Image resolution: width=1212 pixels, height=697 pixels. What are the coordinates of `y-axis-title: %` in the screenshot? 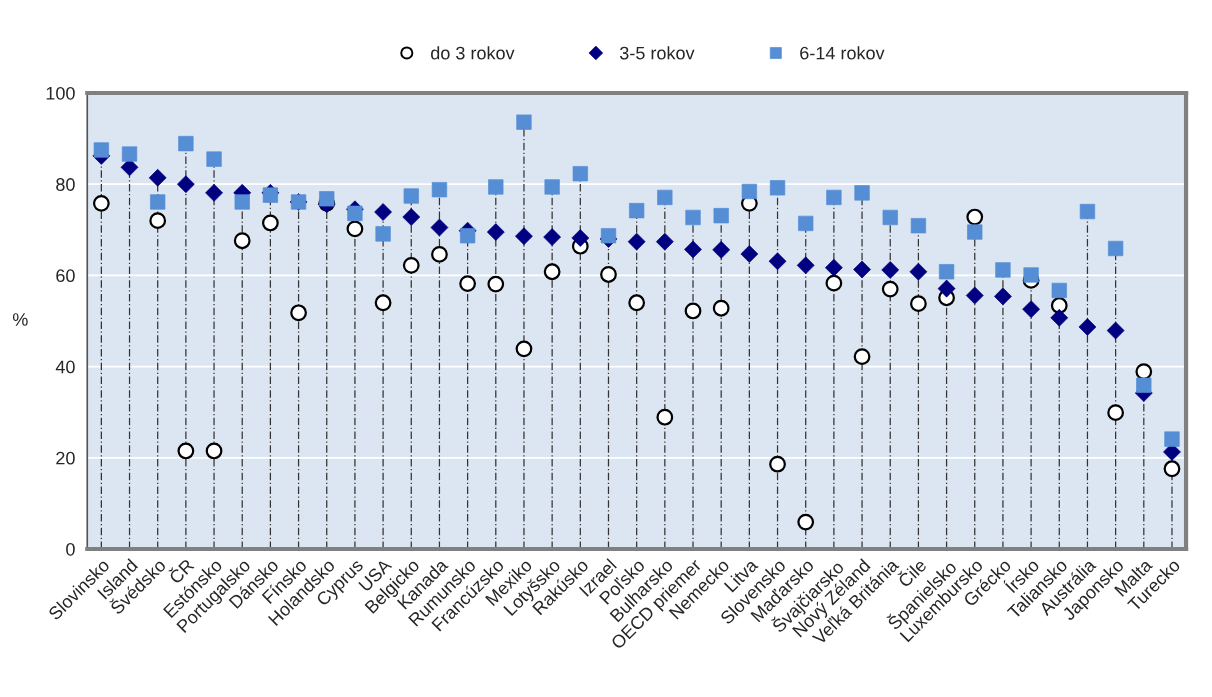 It's located at (20, 319).